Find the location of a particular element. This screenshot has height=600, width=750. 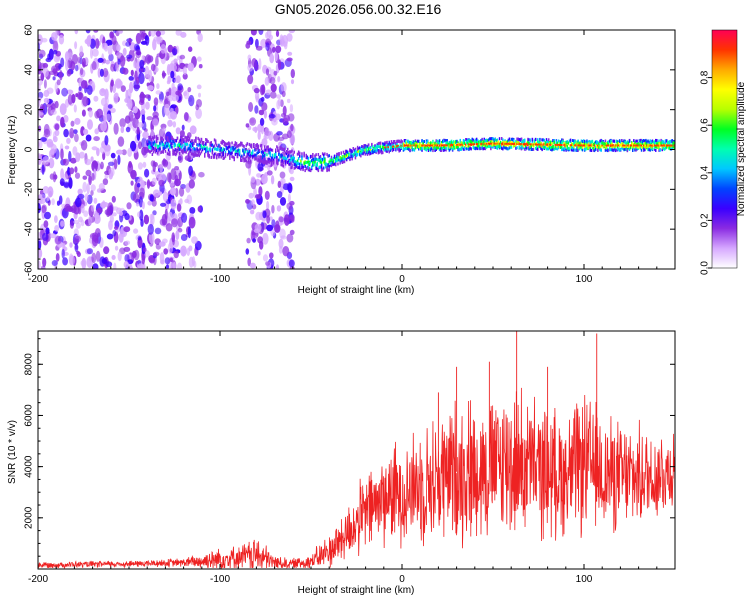

colorbar-label: Normalized spectral amplitude is located at coordinates (741, 148).